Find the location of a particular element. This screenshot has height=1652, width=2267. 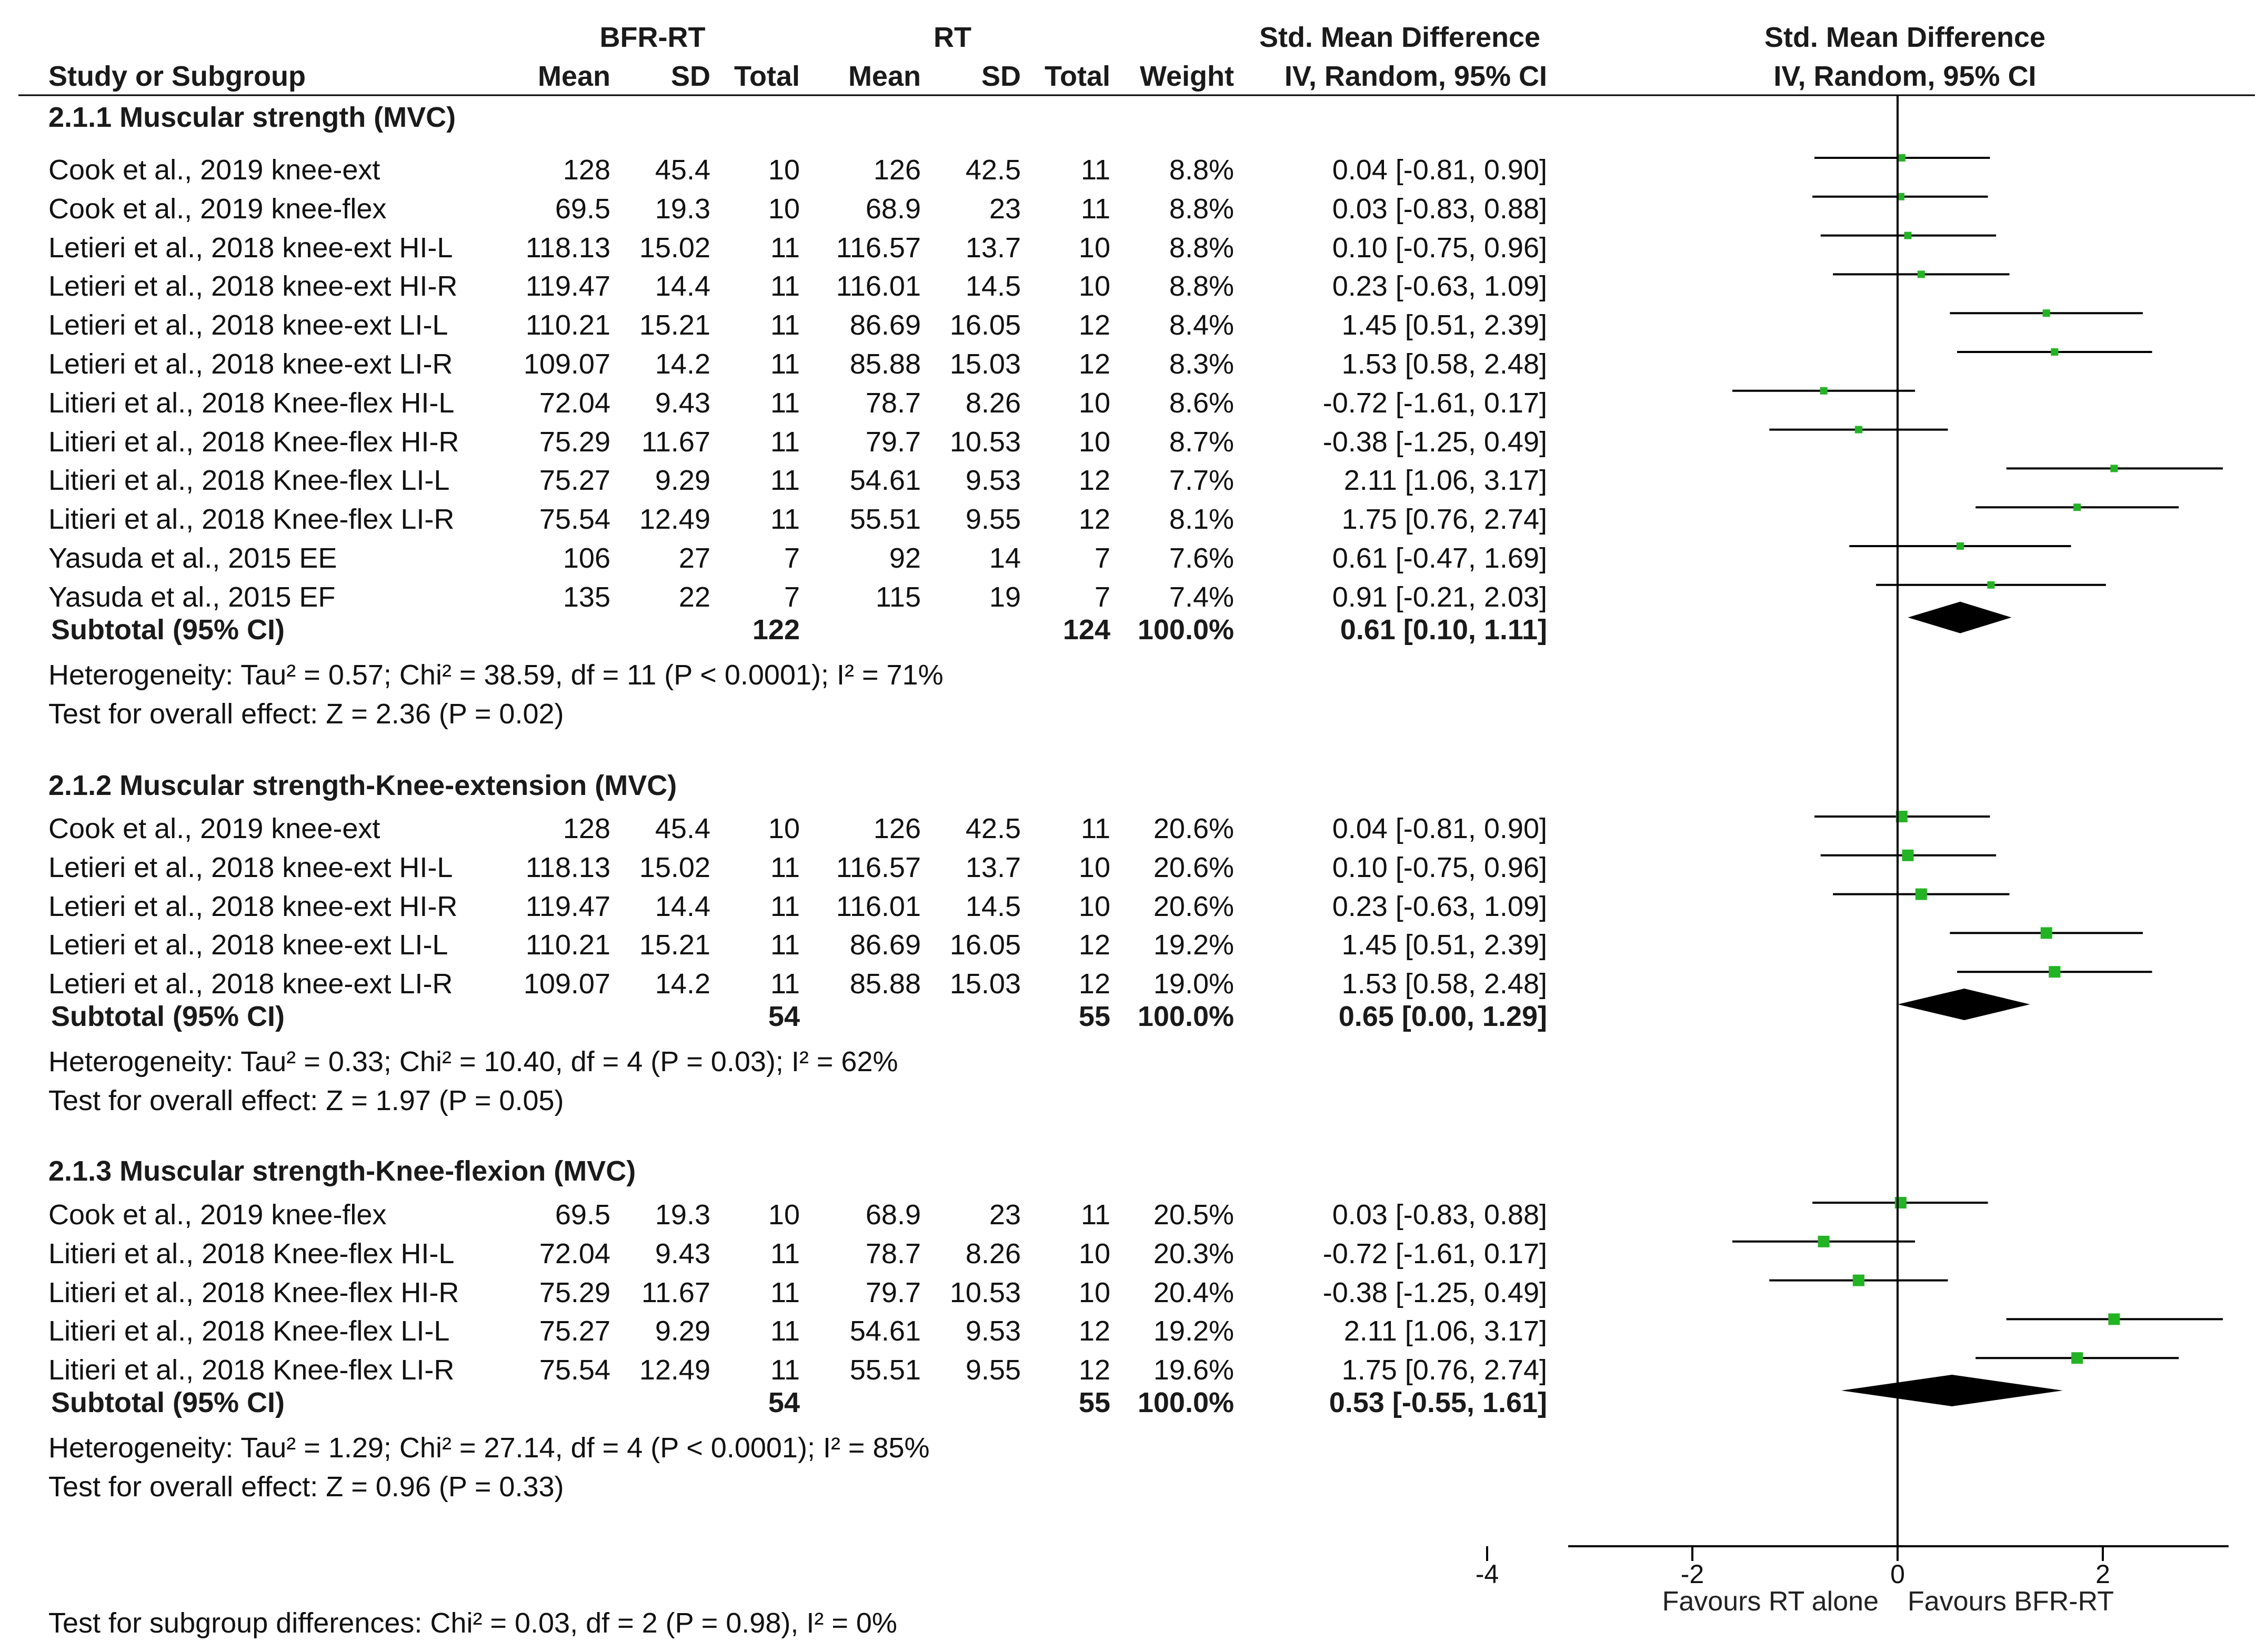

subtotal-ci: 0.61 [0.10, 1.11] is located at coordinates (1443, 629).